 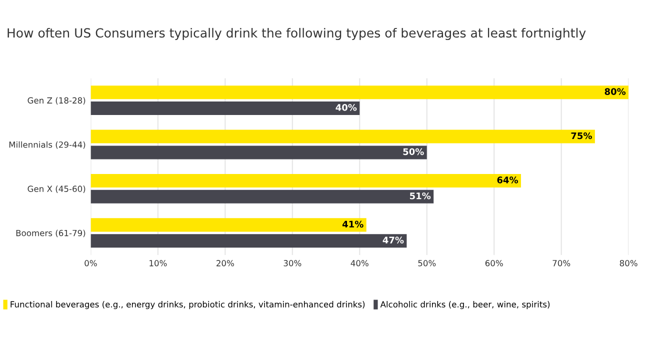 I want to click on y-tick-label: Millennials (29-44), so click(x=47, y=145).